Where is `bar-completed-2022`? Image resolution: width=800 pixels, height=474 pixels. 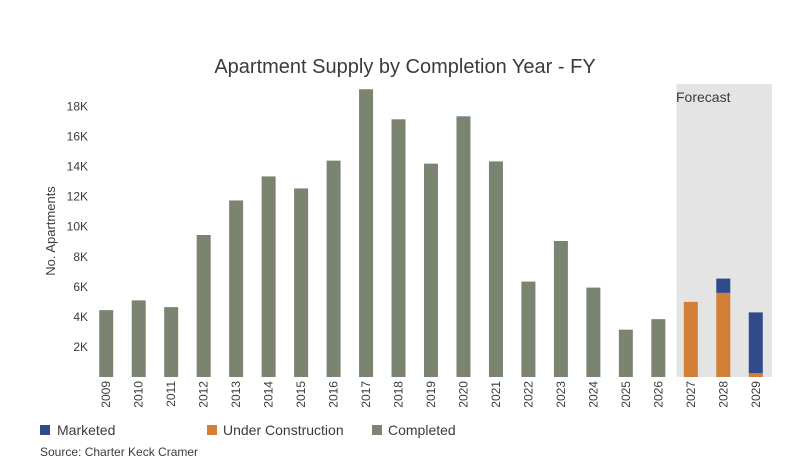 bar-completed-2022 is located at coordinates (528, 329).